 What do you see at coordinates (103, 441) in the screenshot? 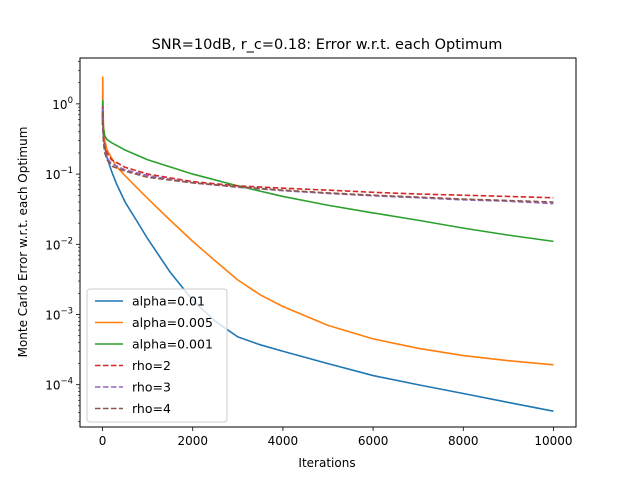
I see `x-tick-label: 0` at bounding box center [103, 441].